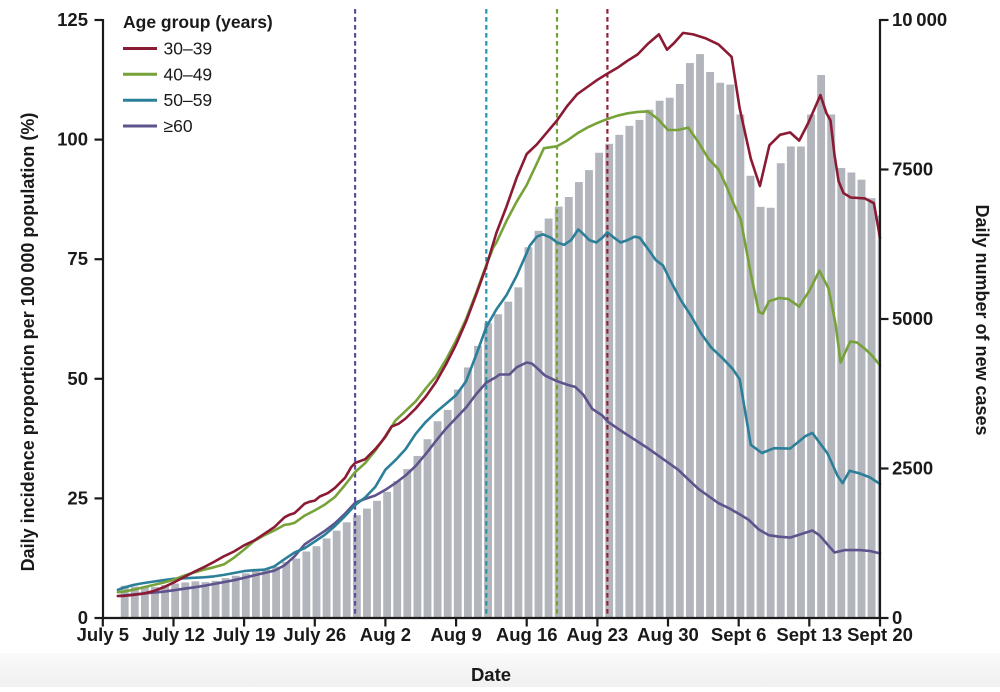 Image resolution: width=1000 pixels, height=692 pixels. Describe the element at coordinates (455, 634) in the screenshot. I see `svg-text: Aug 9` at that location.